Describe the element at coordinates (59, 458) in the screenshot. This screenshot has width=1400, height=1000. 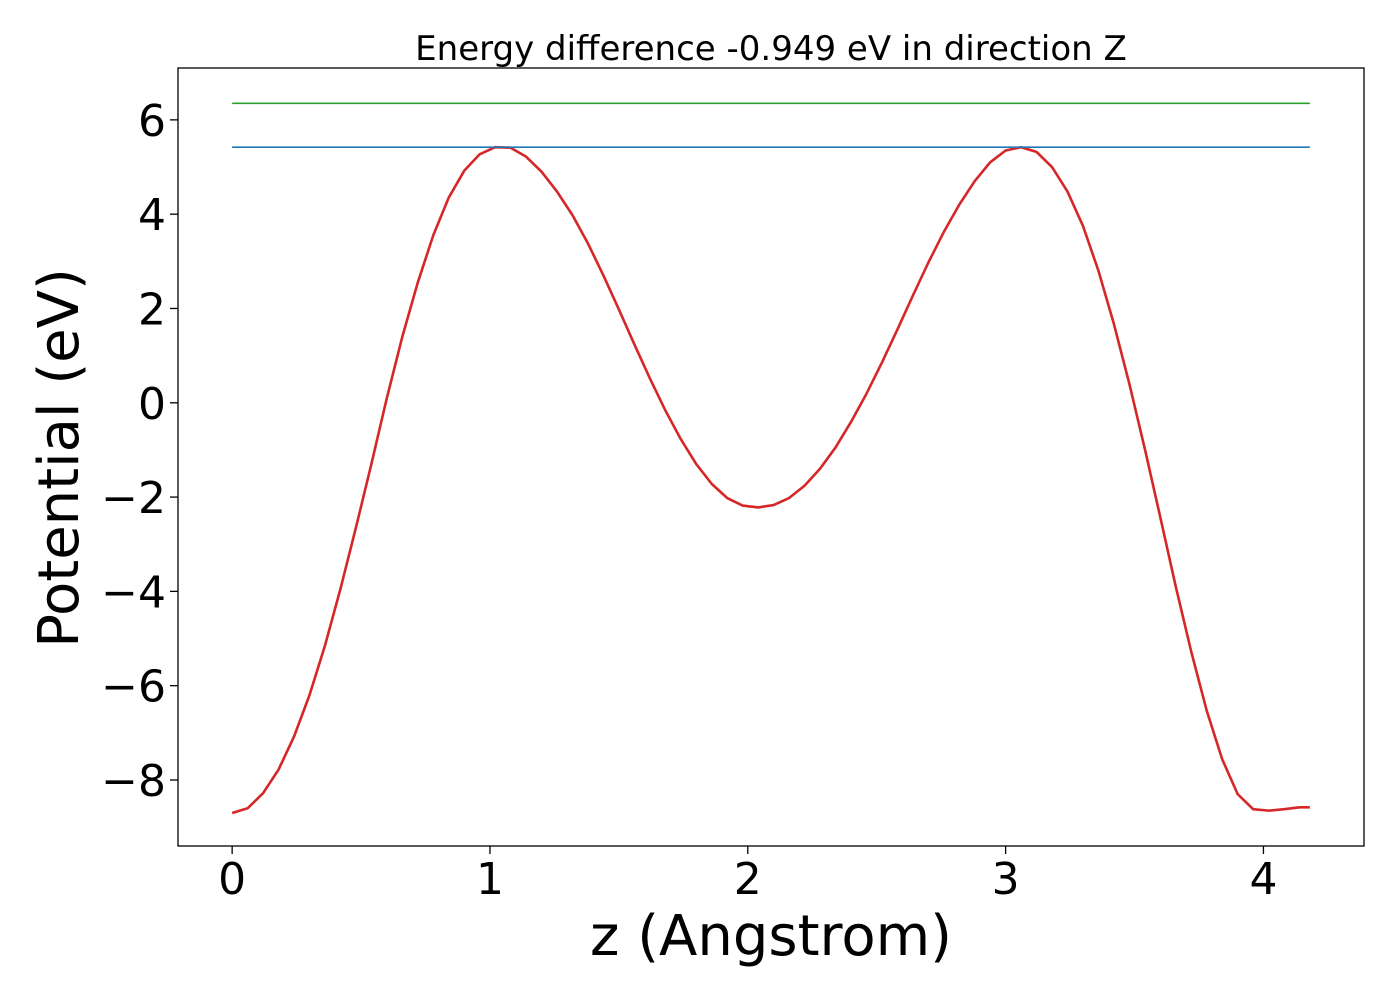
I see `y-axis-title: Potential (eV)` at that location.